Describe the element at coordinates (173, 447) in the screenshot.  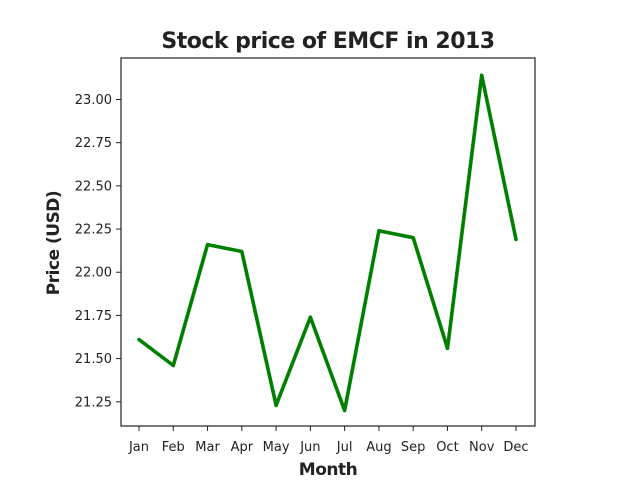
I see `x-tick-label: Feb` at that location.